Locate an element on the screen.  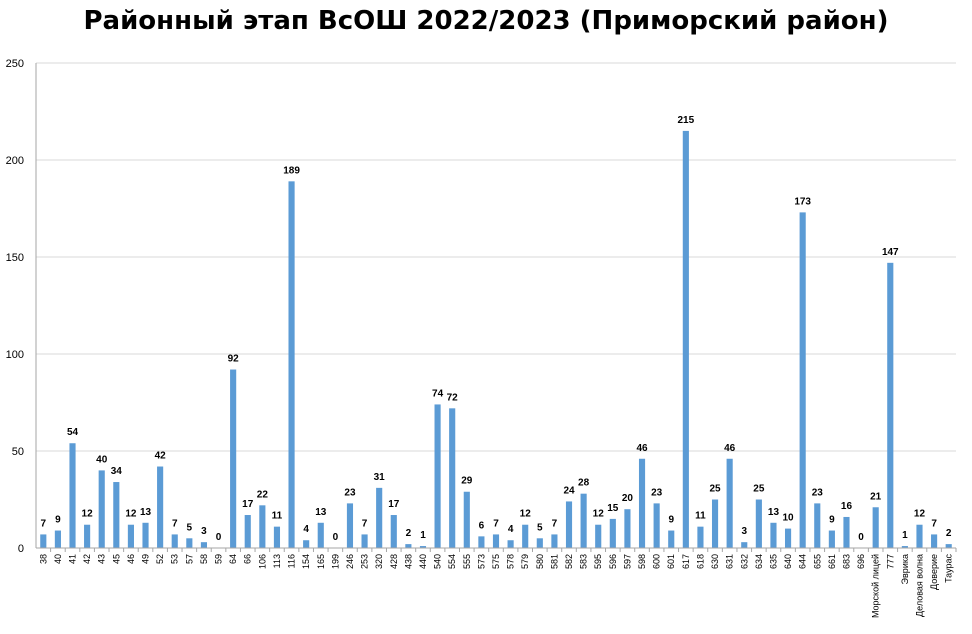
x-tick-label: 113 is located at coordinates (277, 561).